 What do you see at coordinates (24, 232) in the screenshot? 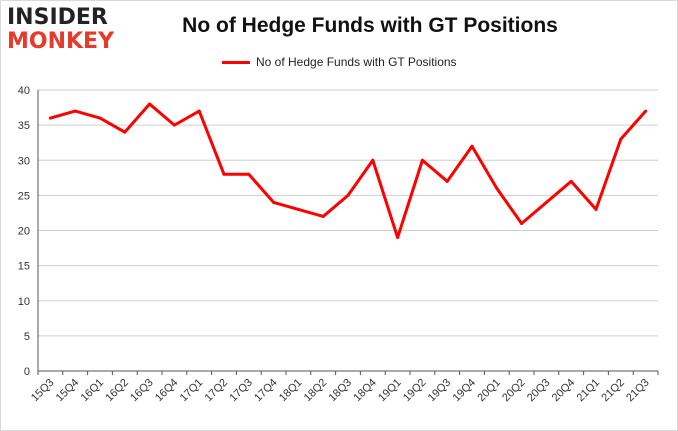
I see `y-tick-label: 20` at bounding box center [24, 232].